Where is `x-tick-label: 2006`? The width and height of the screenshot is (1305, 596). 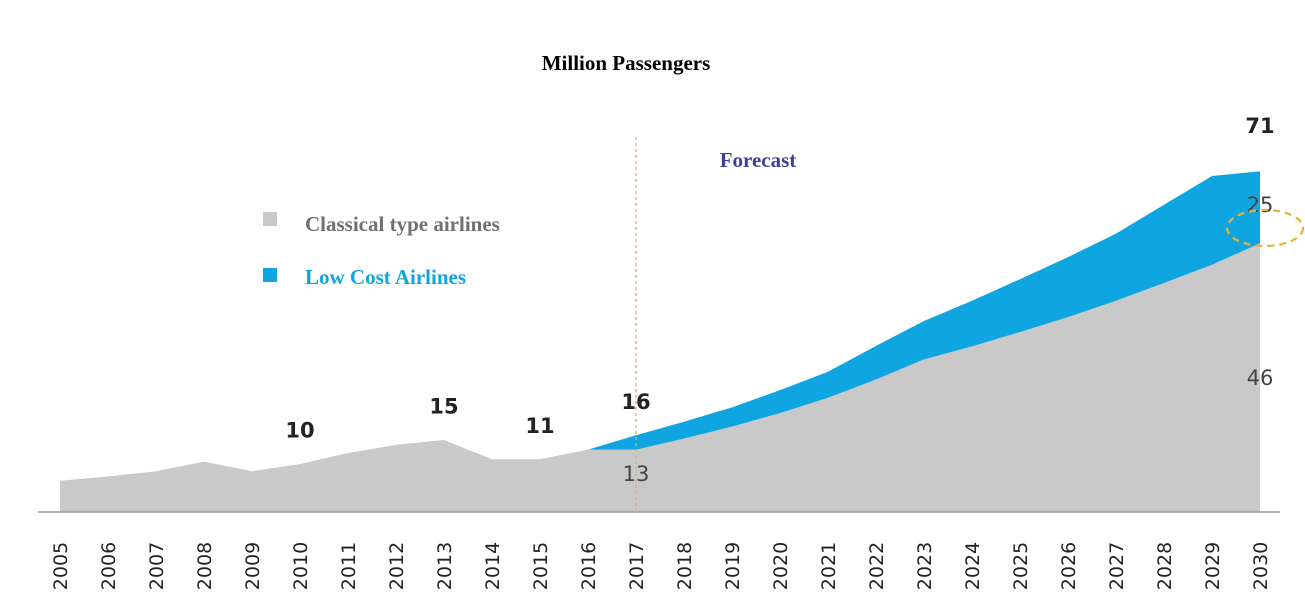 x-tick-label: 2006 is located at coordinates (109, 566).